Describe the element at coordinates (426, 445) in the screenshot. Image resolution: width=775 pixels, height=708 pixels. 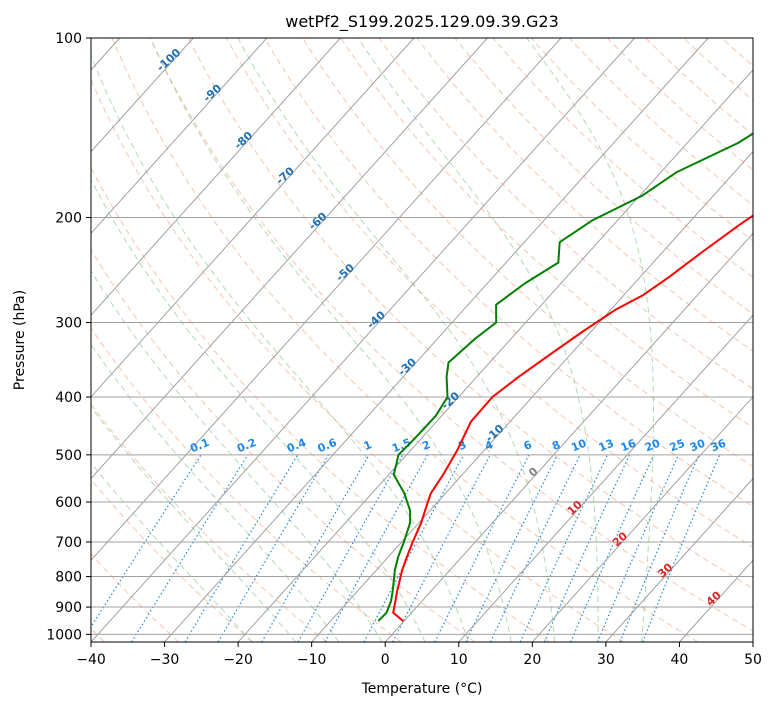
I see `mixing-ratio-label: 2` at that location.